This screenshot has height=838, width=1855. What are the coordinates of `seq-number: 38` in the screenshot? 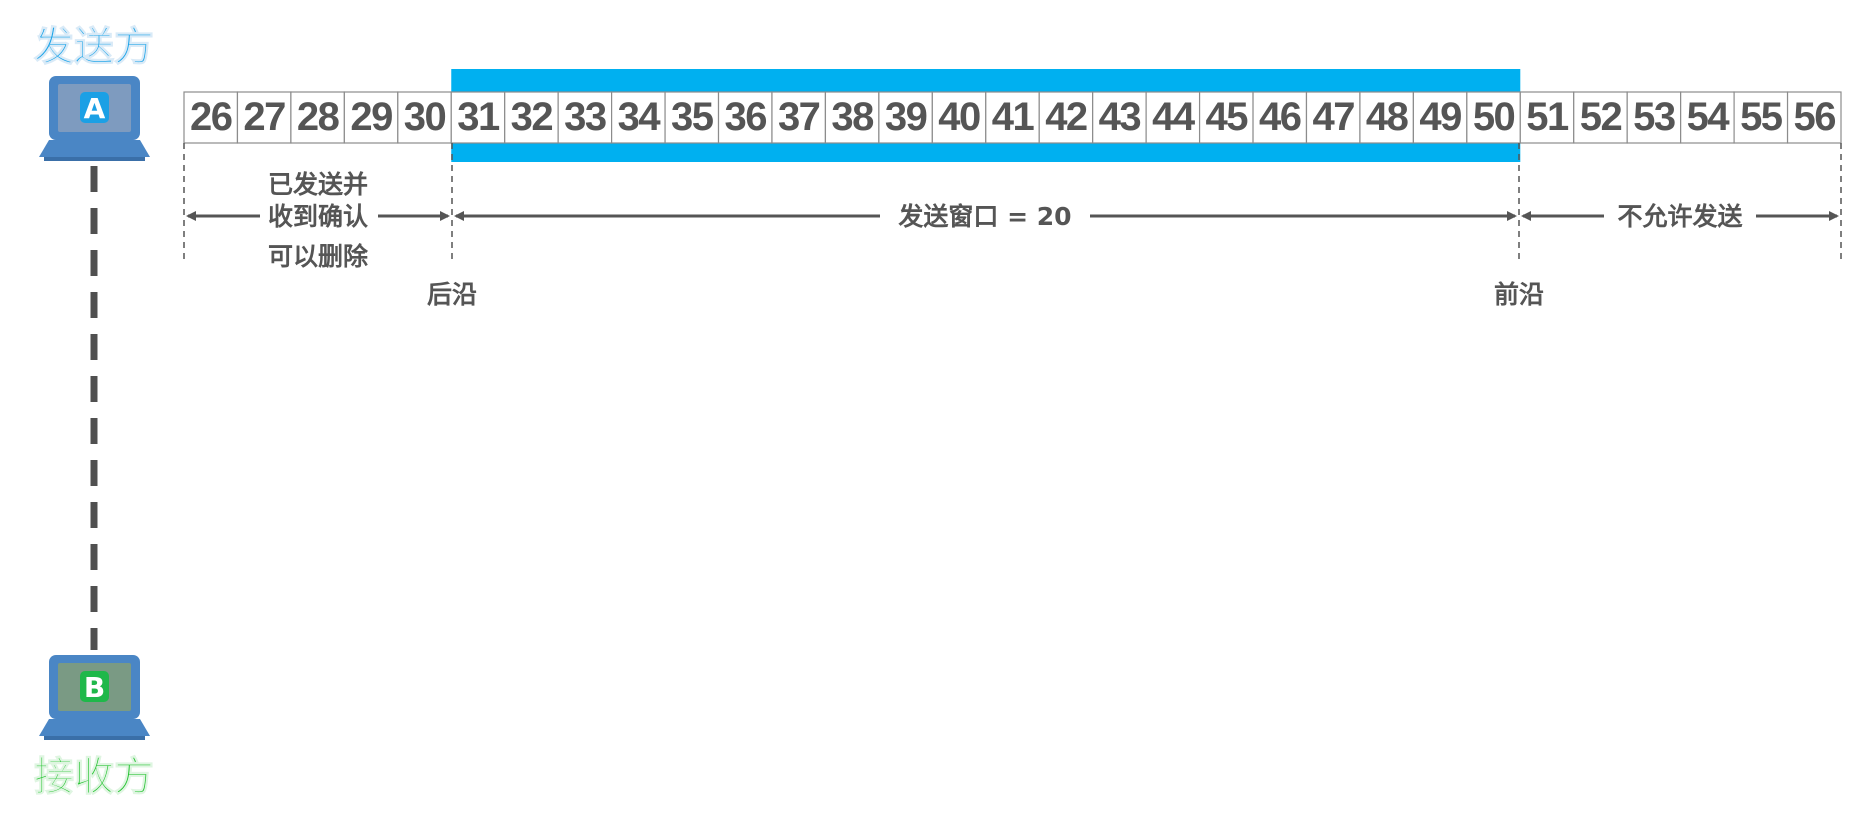 It's located at (852, 117).